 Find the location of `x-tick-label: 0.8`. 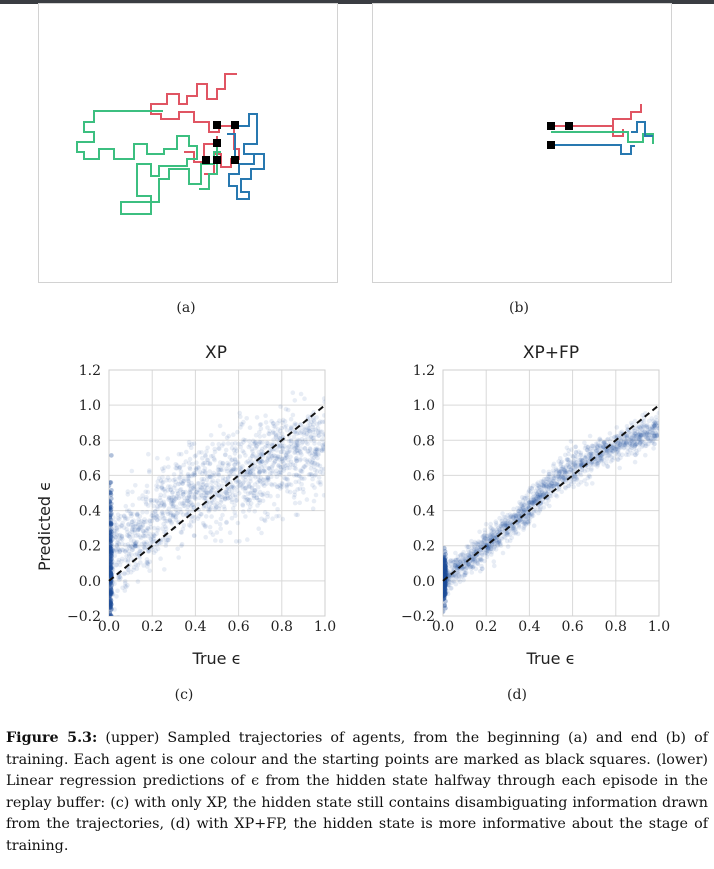

x-tick-label: 0.8 is located at coordinates (616, 627).